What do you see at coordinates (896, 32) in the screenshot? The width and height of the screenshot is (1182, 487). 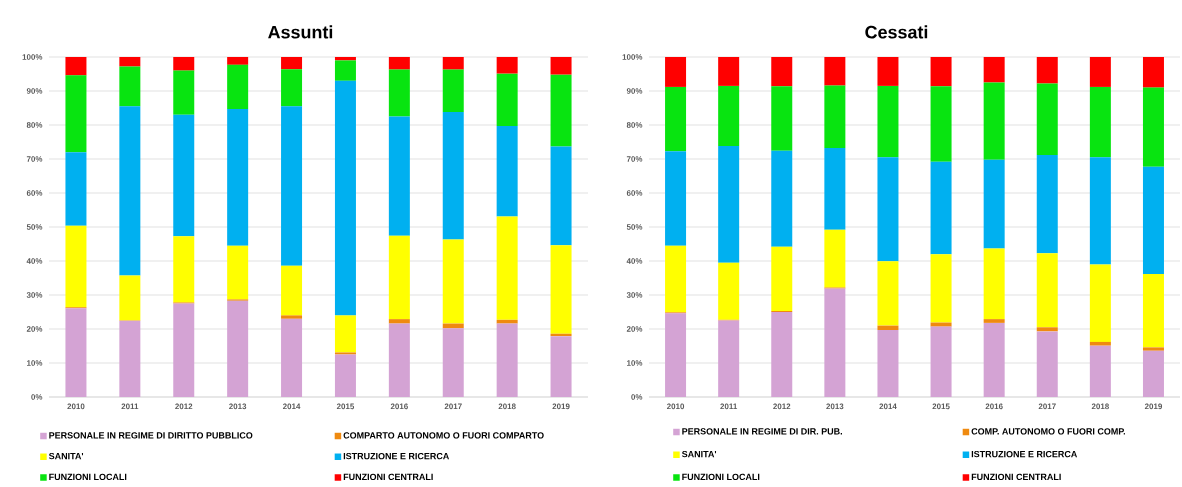 I see `chart-title: Cessati` at bounding box center [896, 32].